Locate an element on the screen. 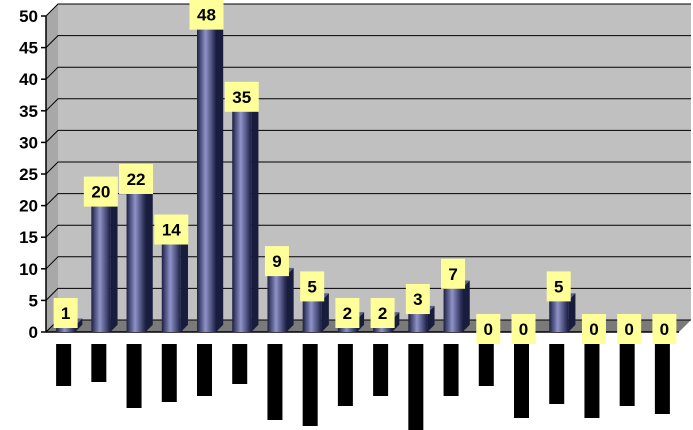  data-label-text: 35 is located at coordinates (241, 97).